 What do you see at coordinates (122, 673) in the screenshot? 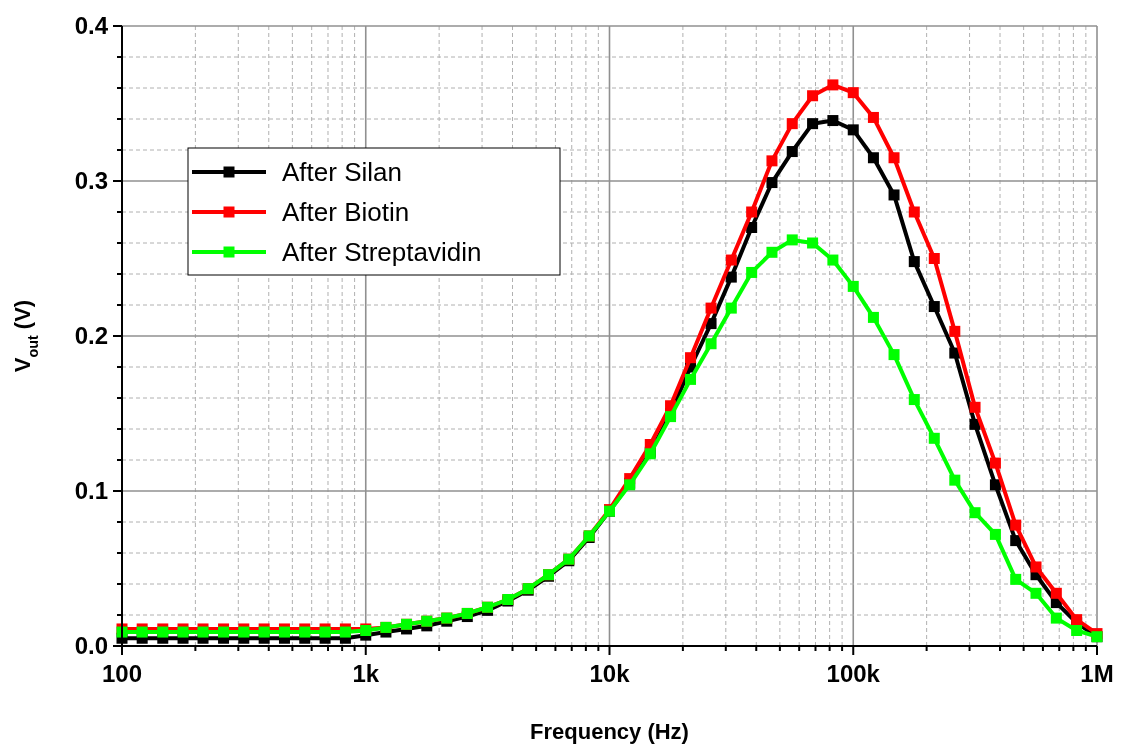
I see `x-tick-label: 100` at bounding box center [122, 673].